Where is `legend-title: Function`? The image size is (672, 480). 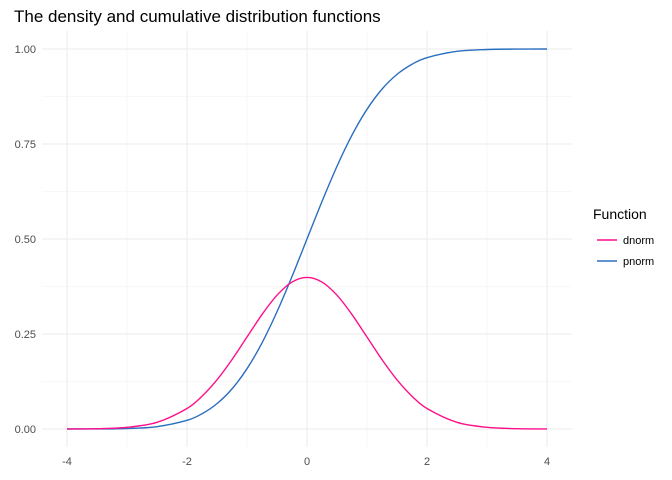
legend-title: Function is located at coordinates (620, 214).